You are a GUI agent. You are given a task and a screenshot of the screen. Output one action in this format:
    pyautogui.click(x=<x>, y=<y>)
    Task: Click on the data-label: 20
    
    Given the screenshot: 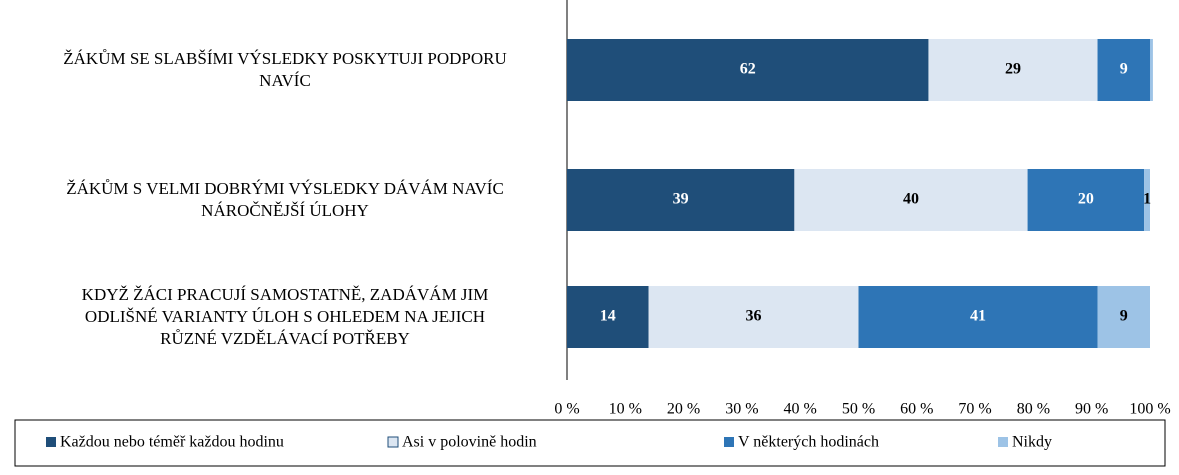 What is the action you would take?
    pyautogui.click(x=1086, y=199)
    